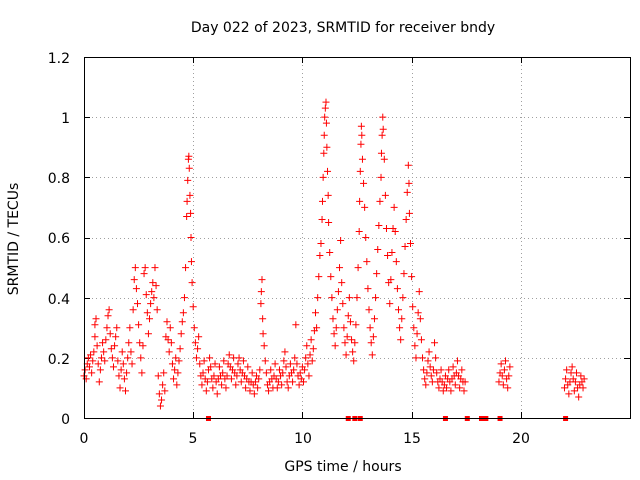  I want to click on y-axis-label: SRMTID / TECUs, so click(14, 239).